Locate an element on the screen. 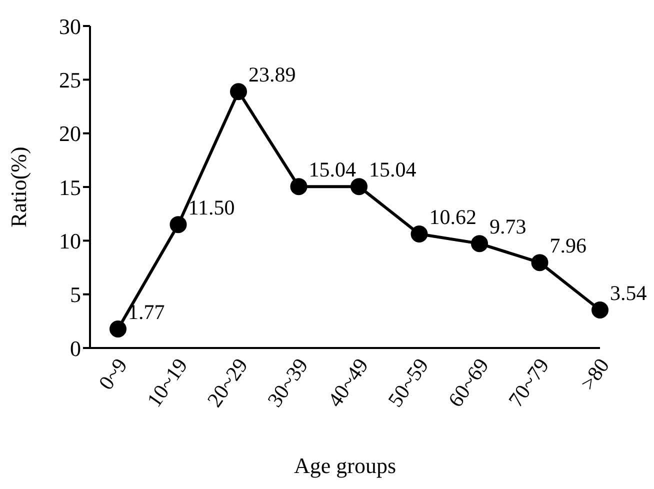 Image resolution: width=654 pixels, height=489 pixels. y-tick-label: 20 is located at coordinates (70, 133).